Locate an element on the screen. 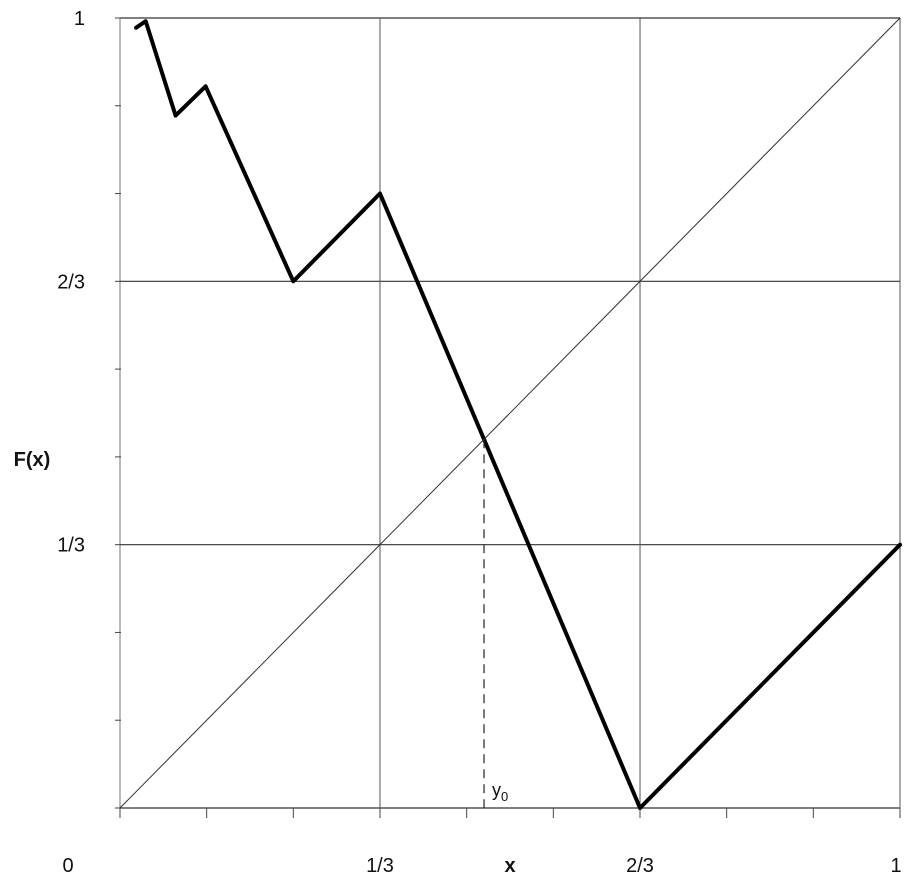 The width and height of the screenshot is (904, 884). y-tick-label: 1 is located at coordinates (79, 19).